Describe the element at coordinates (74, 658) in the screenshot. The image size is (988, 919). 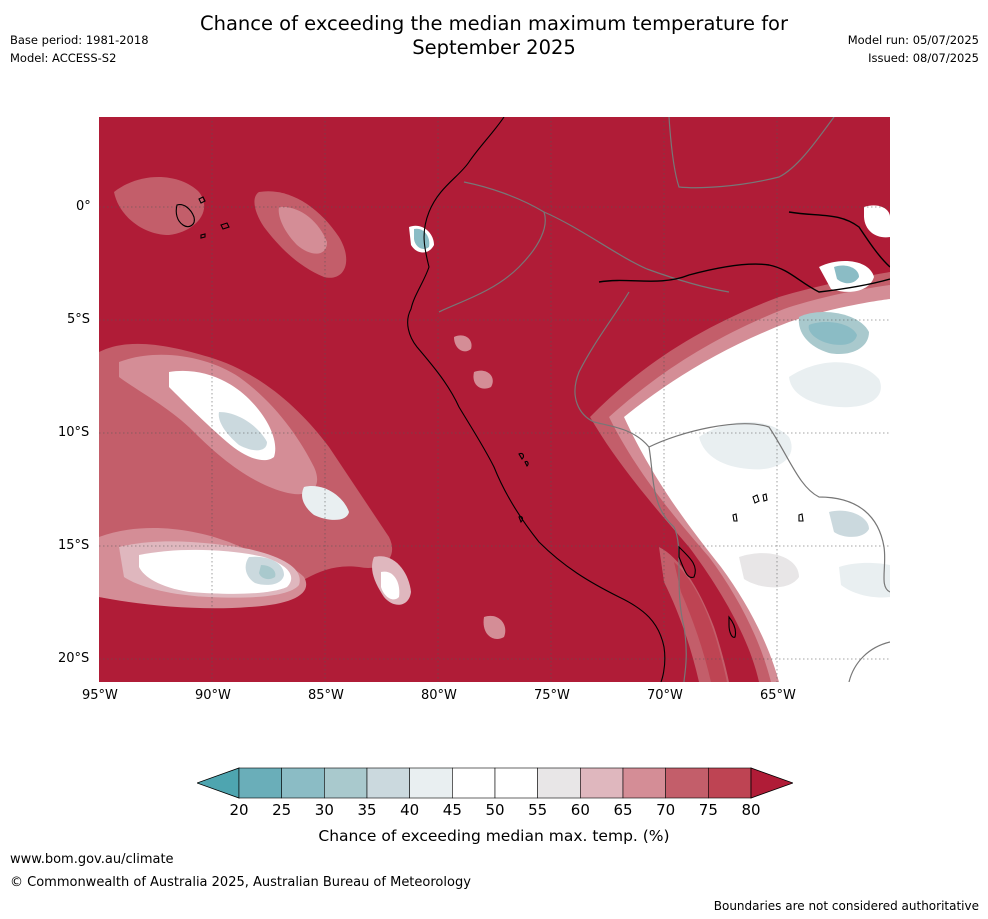
I see `lat-label-20s: 20°S` at that location.